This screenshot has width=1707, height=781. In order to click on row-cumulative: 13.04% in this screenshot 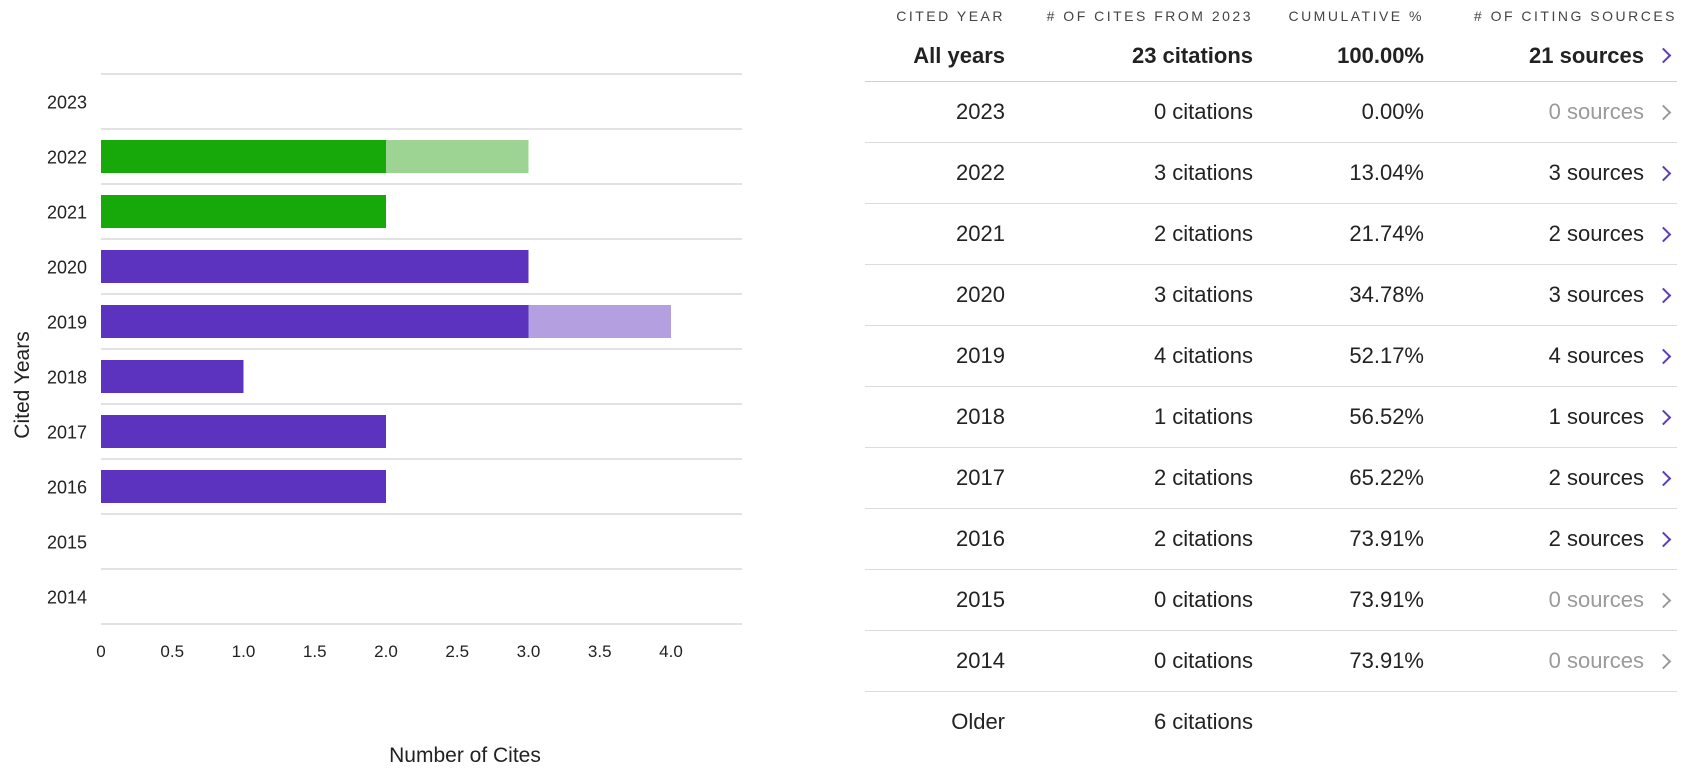, I will do `click(1386, 172)`.